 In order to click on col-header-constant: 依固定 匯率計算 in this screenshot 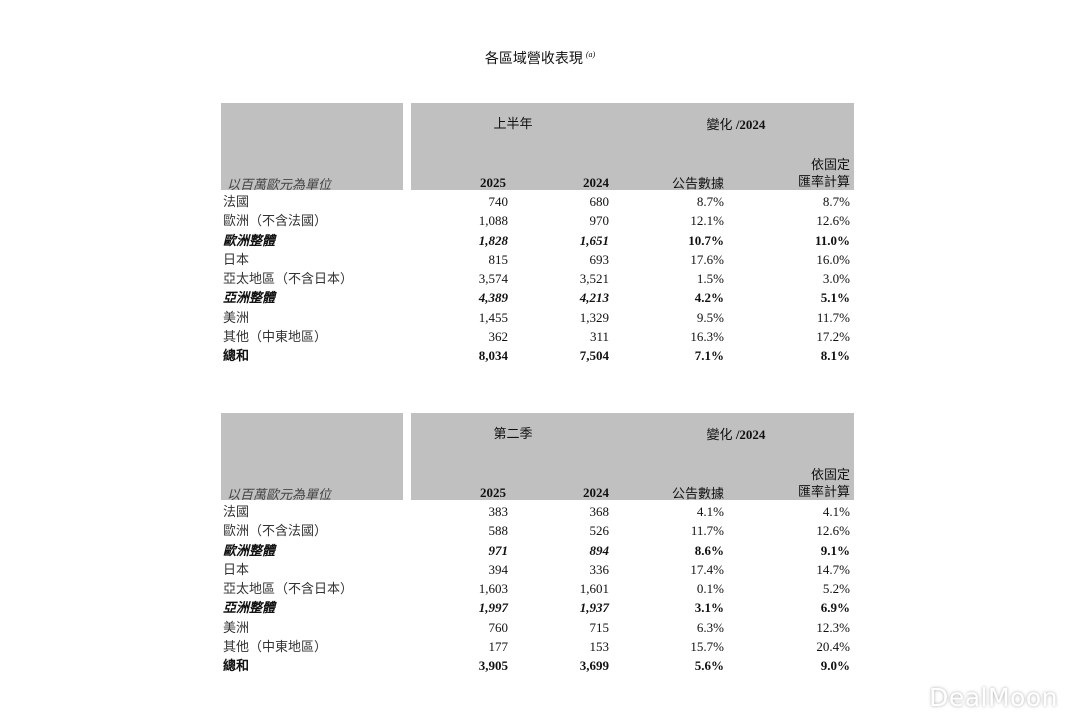, I will do `click(824, 483)`.